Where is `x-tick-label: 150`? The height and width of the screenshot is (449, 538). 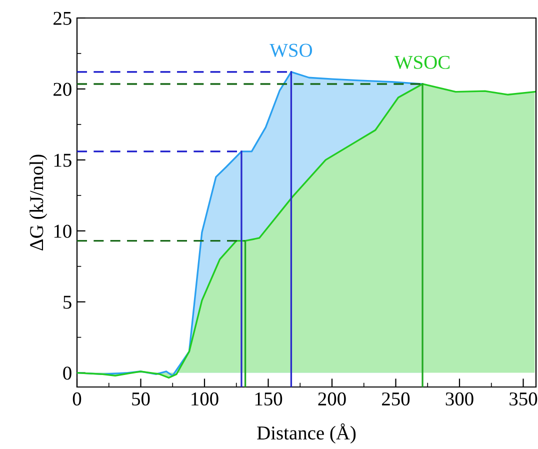 x-tick-label: 150 is located at coordinates (268, 399).